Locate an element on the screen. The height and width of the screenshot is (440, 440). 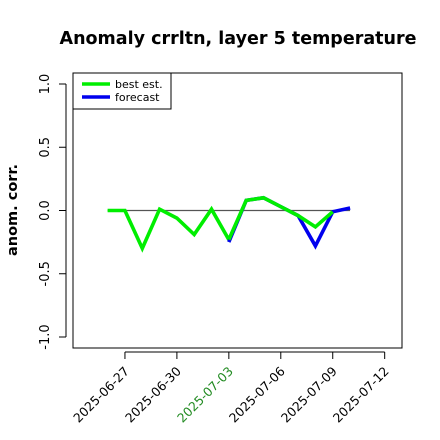
legend-box is located at coordinates (122, 91).